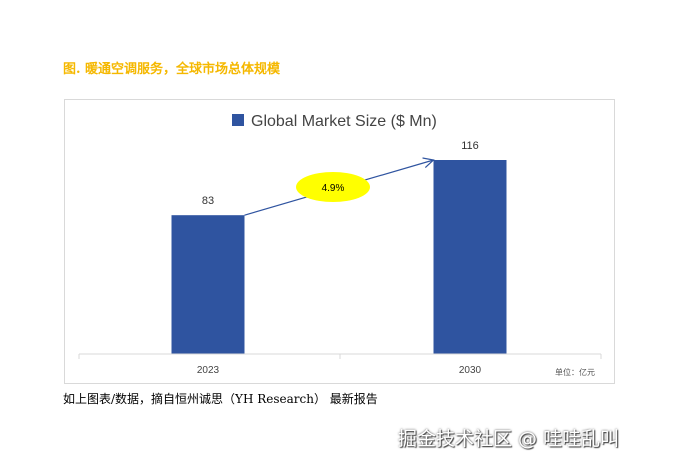 This screenshot has width=675, height=462. What do you see at coordinates (470, 146) in the screenshot?
I see `data-label: 116` at bounding box center [470, 146].